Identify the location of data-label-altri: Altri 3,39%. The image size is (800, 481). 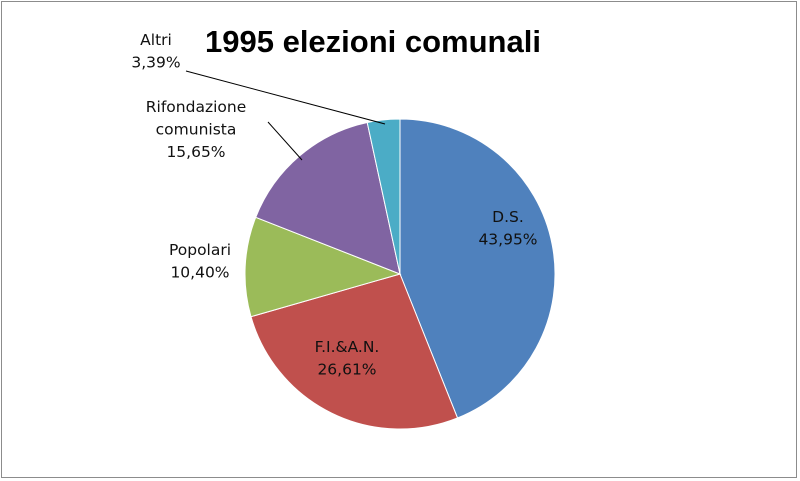
(155, 51).